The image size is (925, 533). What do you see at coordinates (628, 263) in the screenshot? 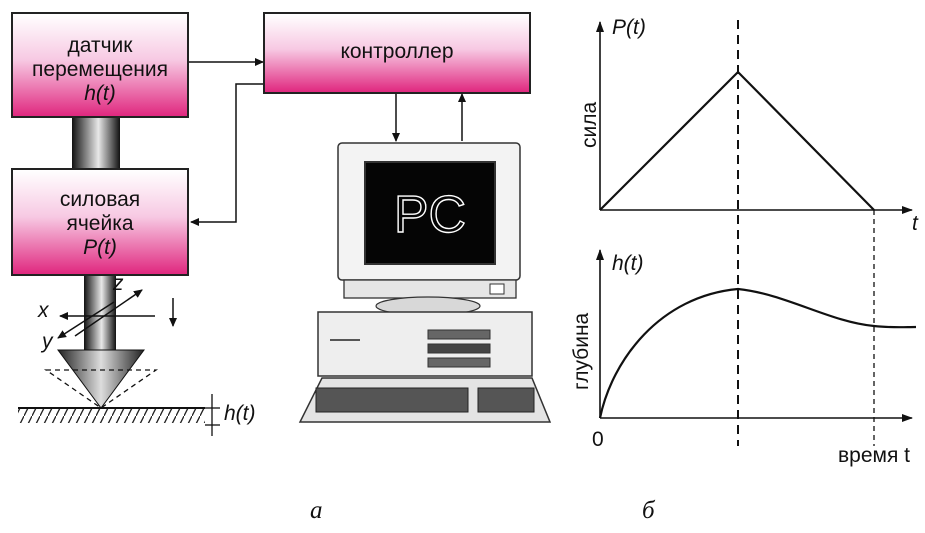
I see `bottom-plot-y-title: h(t)` at bounding box center [628, 263].